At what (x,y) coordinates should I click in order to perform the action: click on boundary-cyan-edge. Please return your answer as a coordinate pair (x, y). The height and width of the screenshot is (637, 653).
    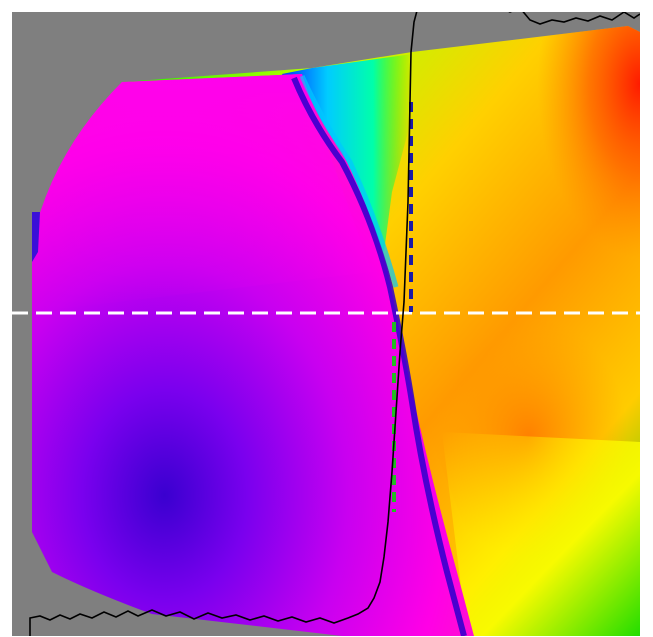
    Looking at the image, I should click on (349, 181).